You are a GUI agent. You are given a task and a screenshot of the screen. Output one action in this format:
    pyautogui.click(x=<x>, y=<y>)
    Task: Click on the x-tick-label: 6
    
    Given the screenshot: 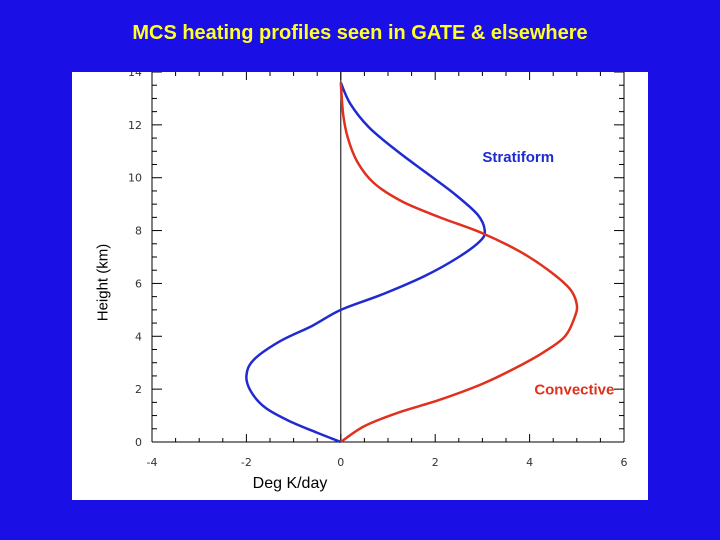 What is the action you would take?
    pyautogui.click(x=624, y=462)
    